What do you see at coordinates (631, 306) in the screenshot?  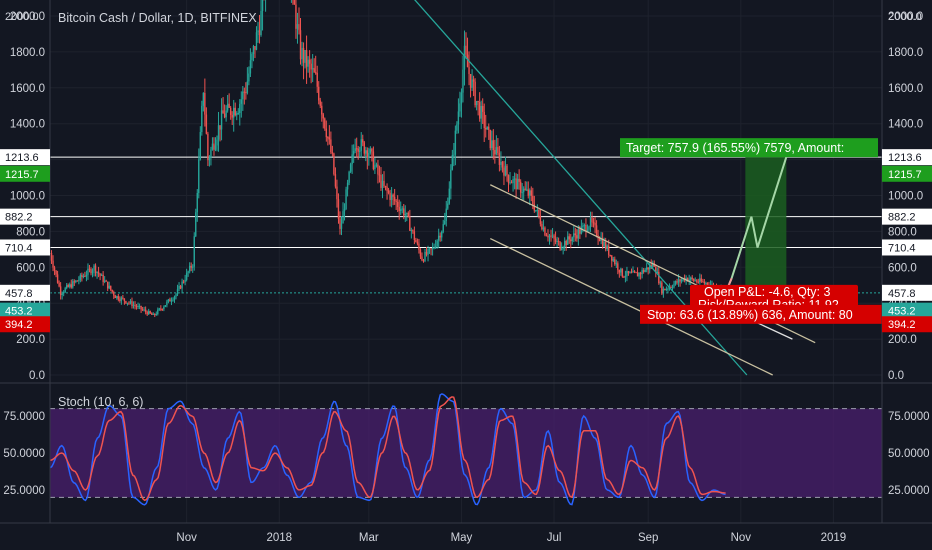 I see `trendline` at bounding box center [631, 306].